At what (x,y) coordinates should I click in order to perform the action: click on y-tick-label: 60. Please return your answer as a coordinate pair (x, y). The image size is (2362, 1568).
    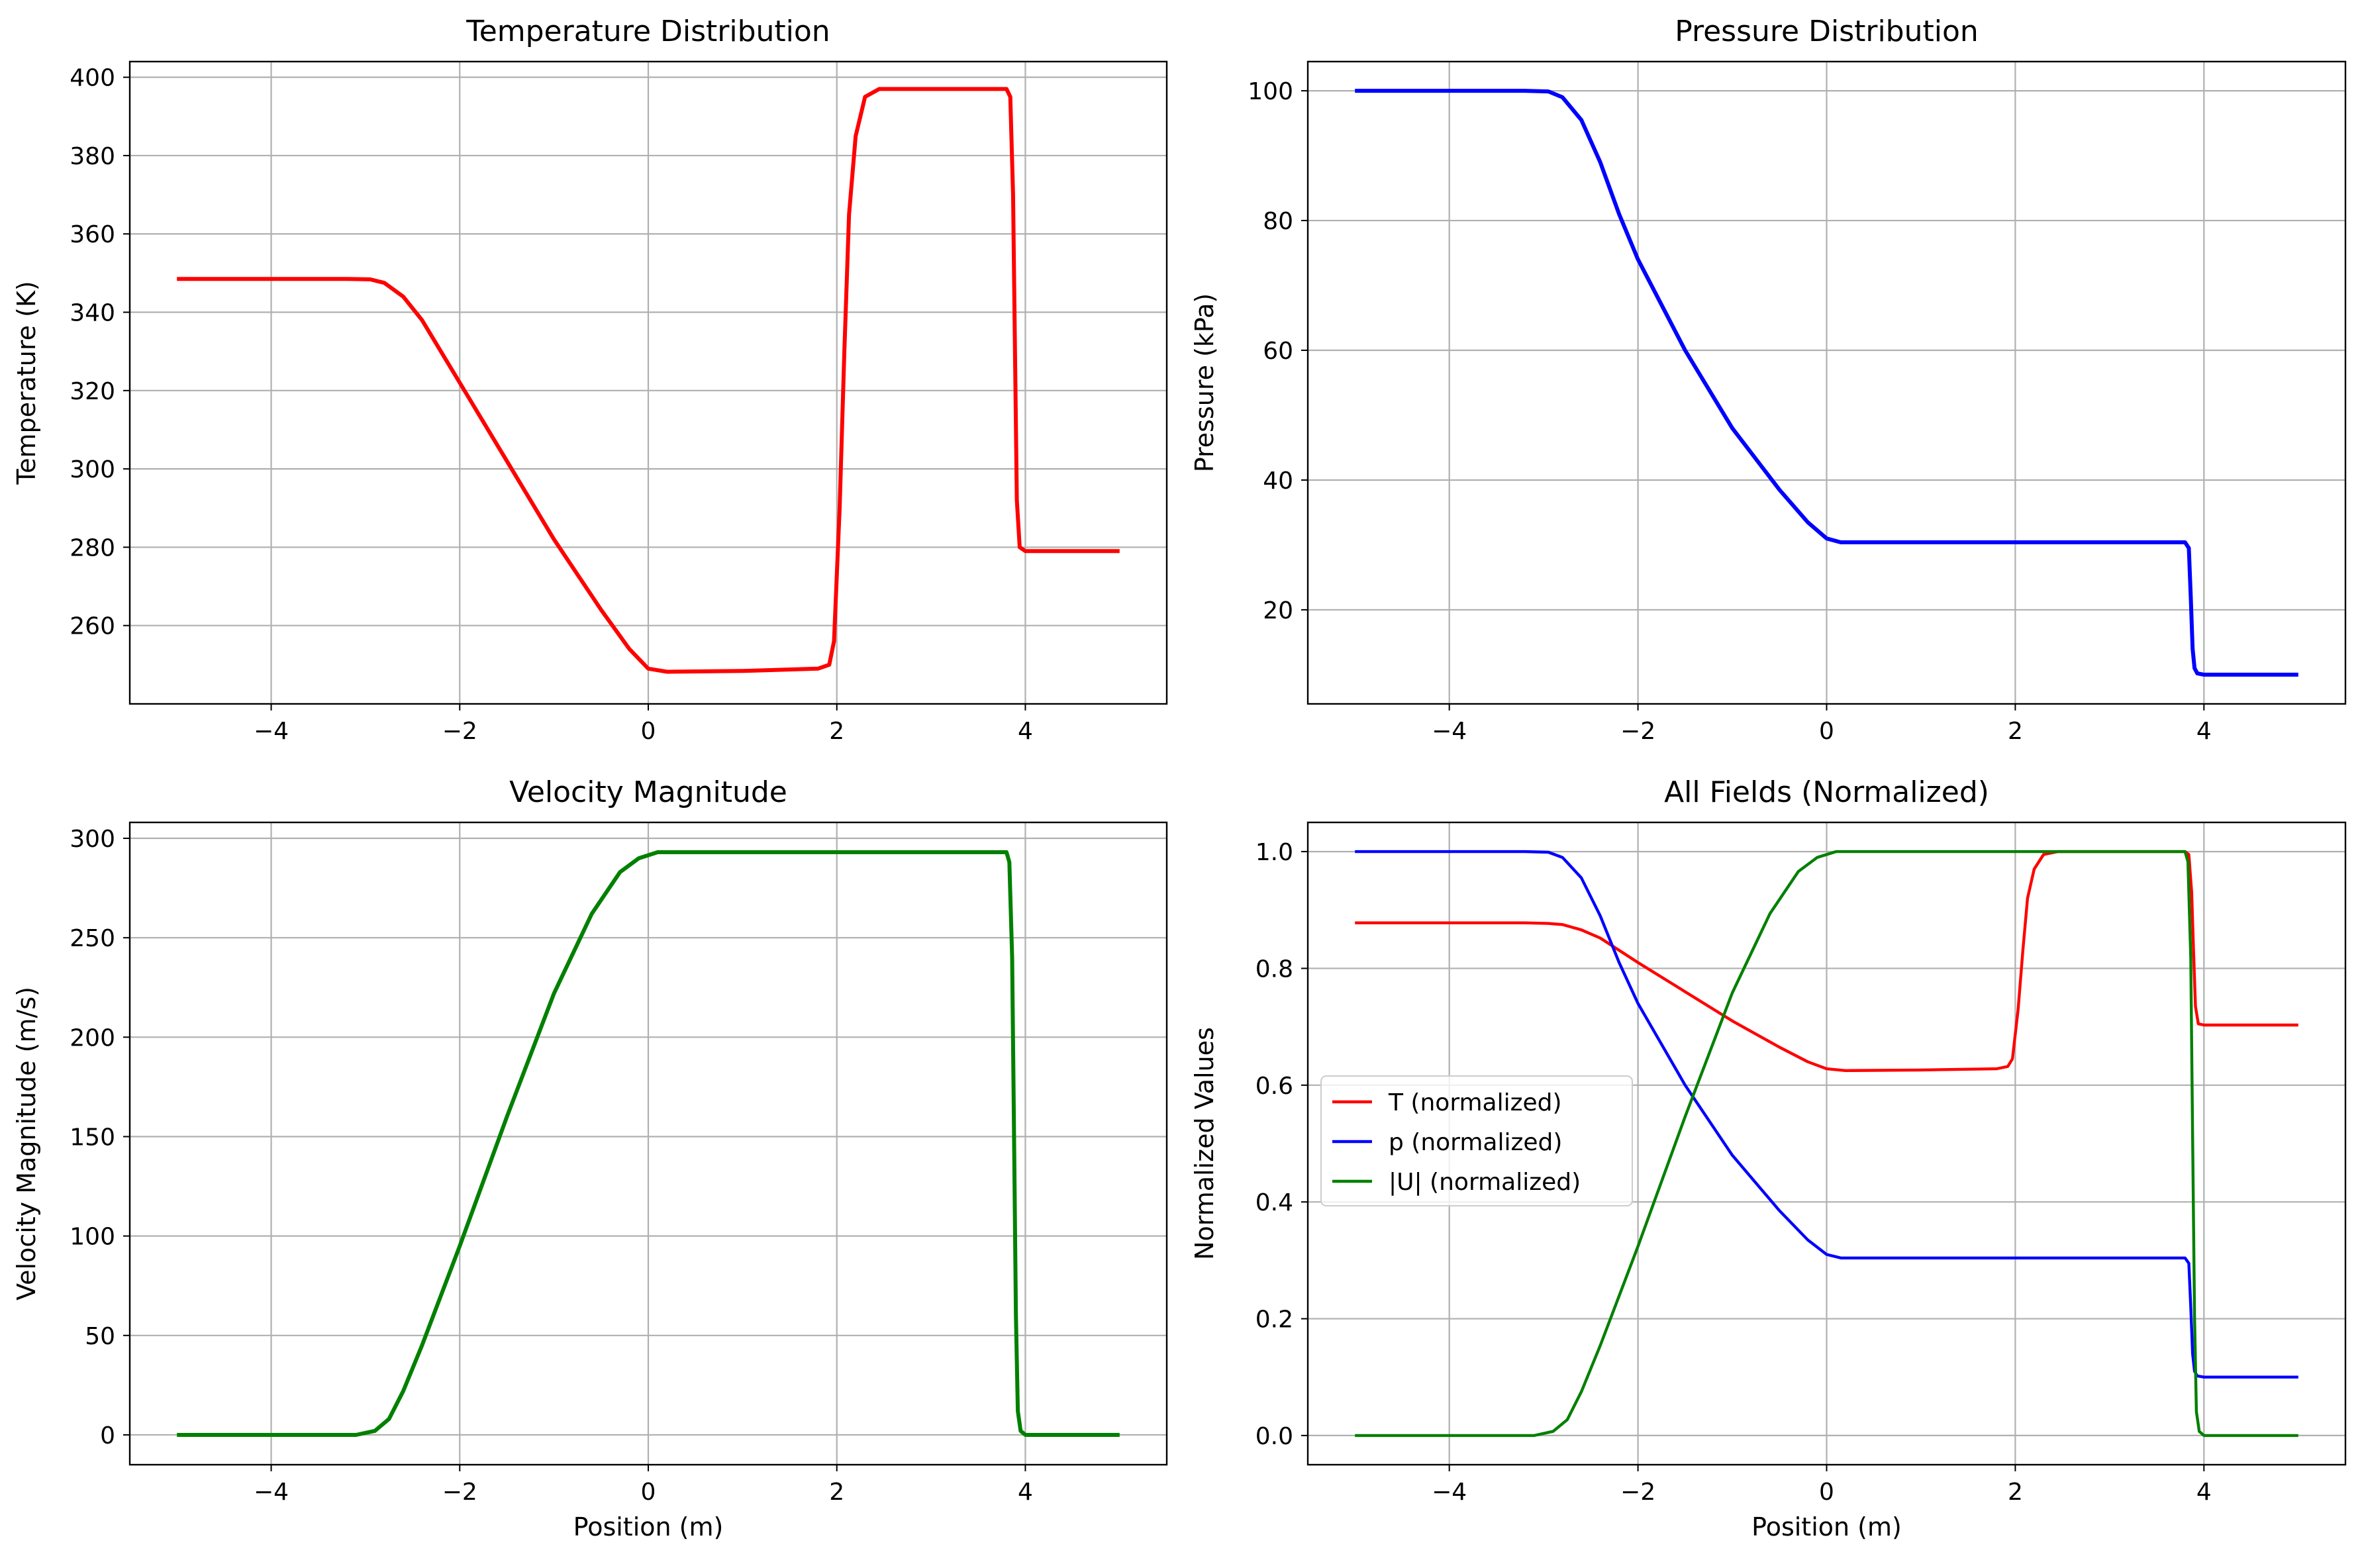
    Looking at the image, I should click on (1278, 351).